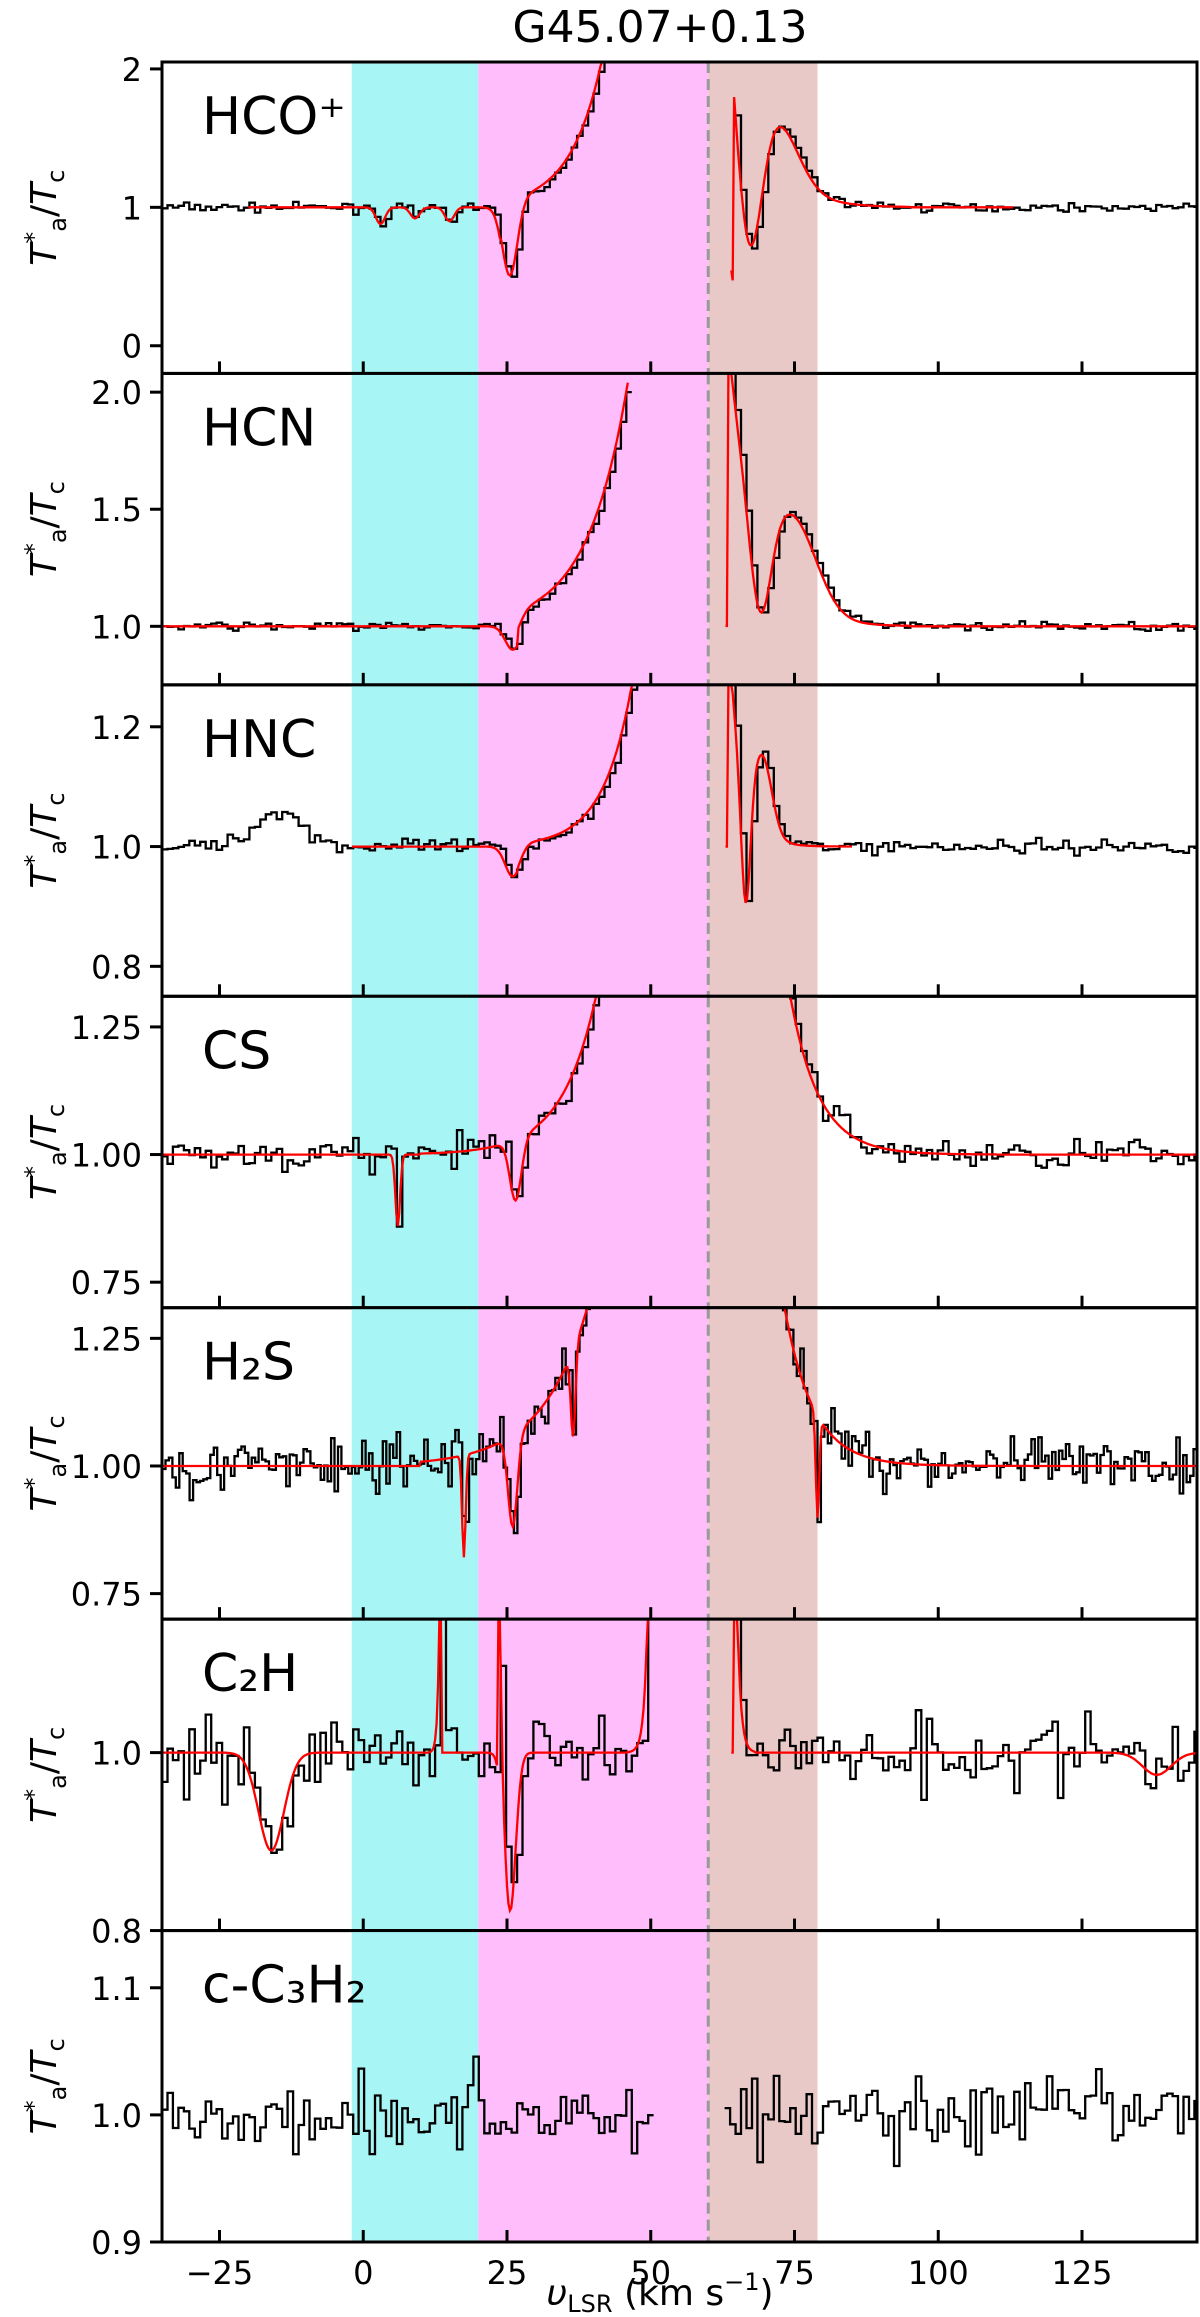  Describe the element at coordinates (248, 1363) in the screenshot. I see `molecule-label: H₂S` at that location.